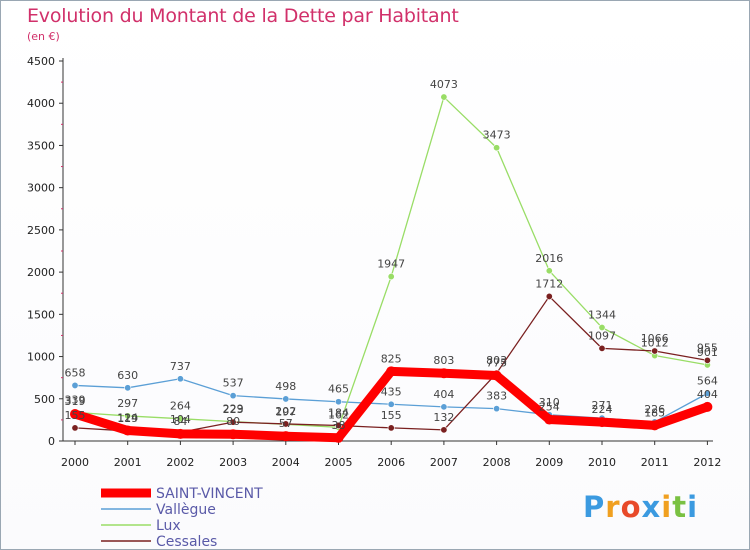 The image size is (750, 550). What do you see at coordinates (180, 406) in the screenshot?
I see `data-label: 264` at bounding box center [180, 406].